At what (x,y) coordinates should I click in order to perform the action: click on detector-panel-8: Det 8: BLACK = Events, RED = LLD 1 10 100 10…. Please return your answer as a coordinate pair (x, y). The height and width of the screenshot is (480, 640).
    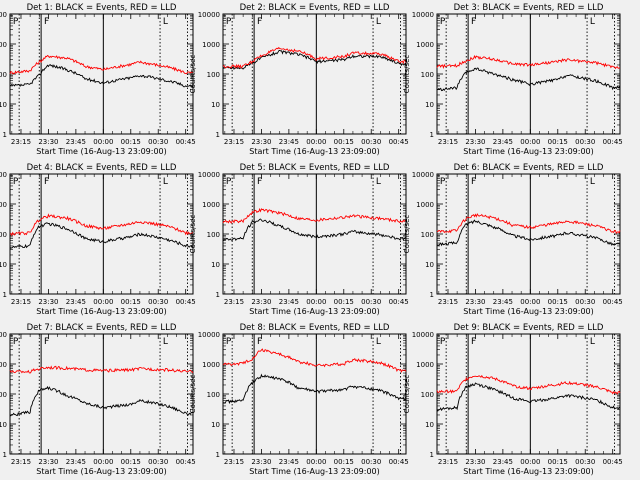
    Looking at the image, I should click on (299, 399).